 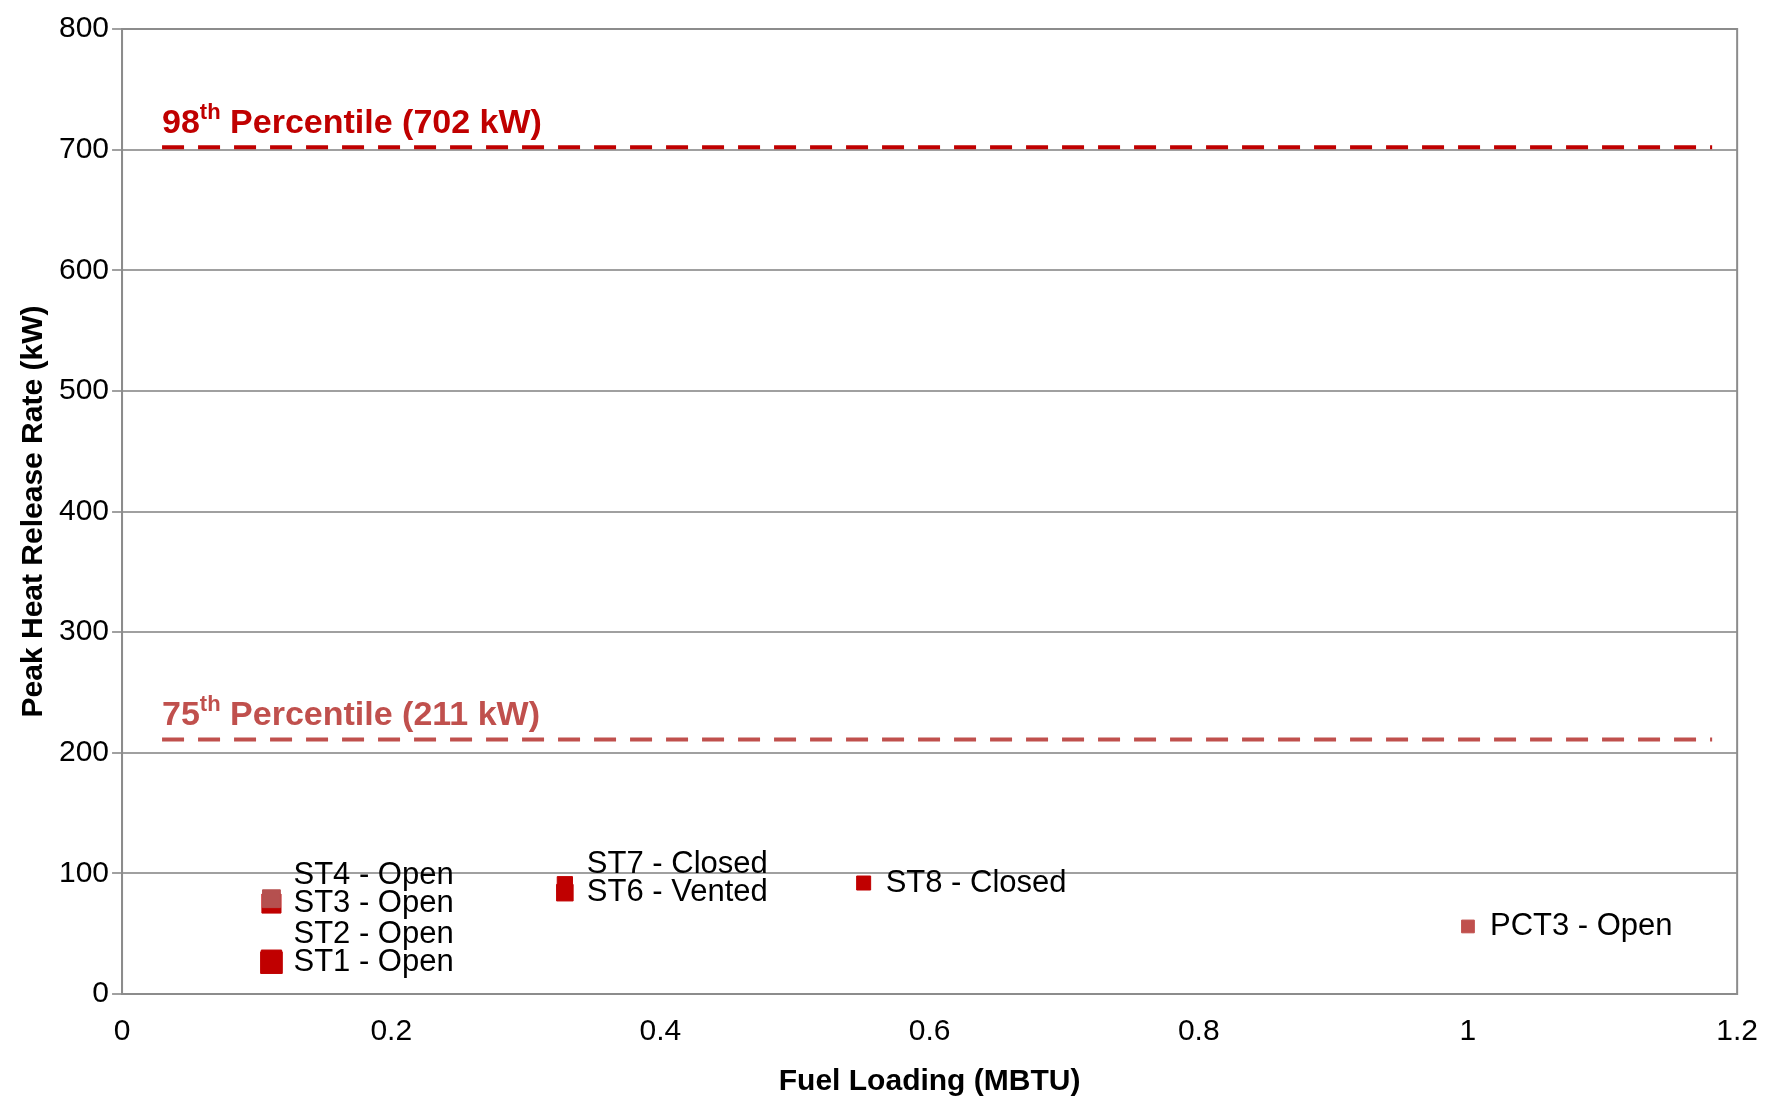 I want to click on y-tick-label: 0, so click(x=101, y=992).